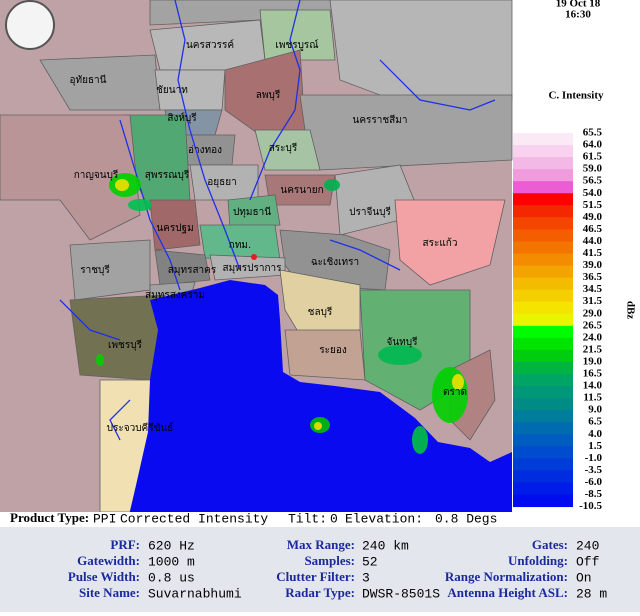 This screenshot has height=616, width=640. I want to click on legend-label: 54.0, so click(593, 193).